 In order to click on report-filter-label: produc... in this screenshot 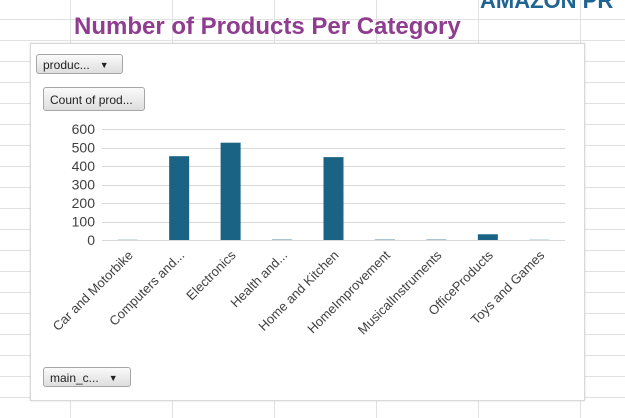, I will do `click(66, 65)`.